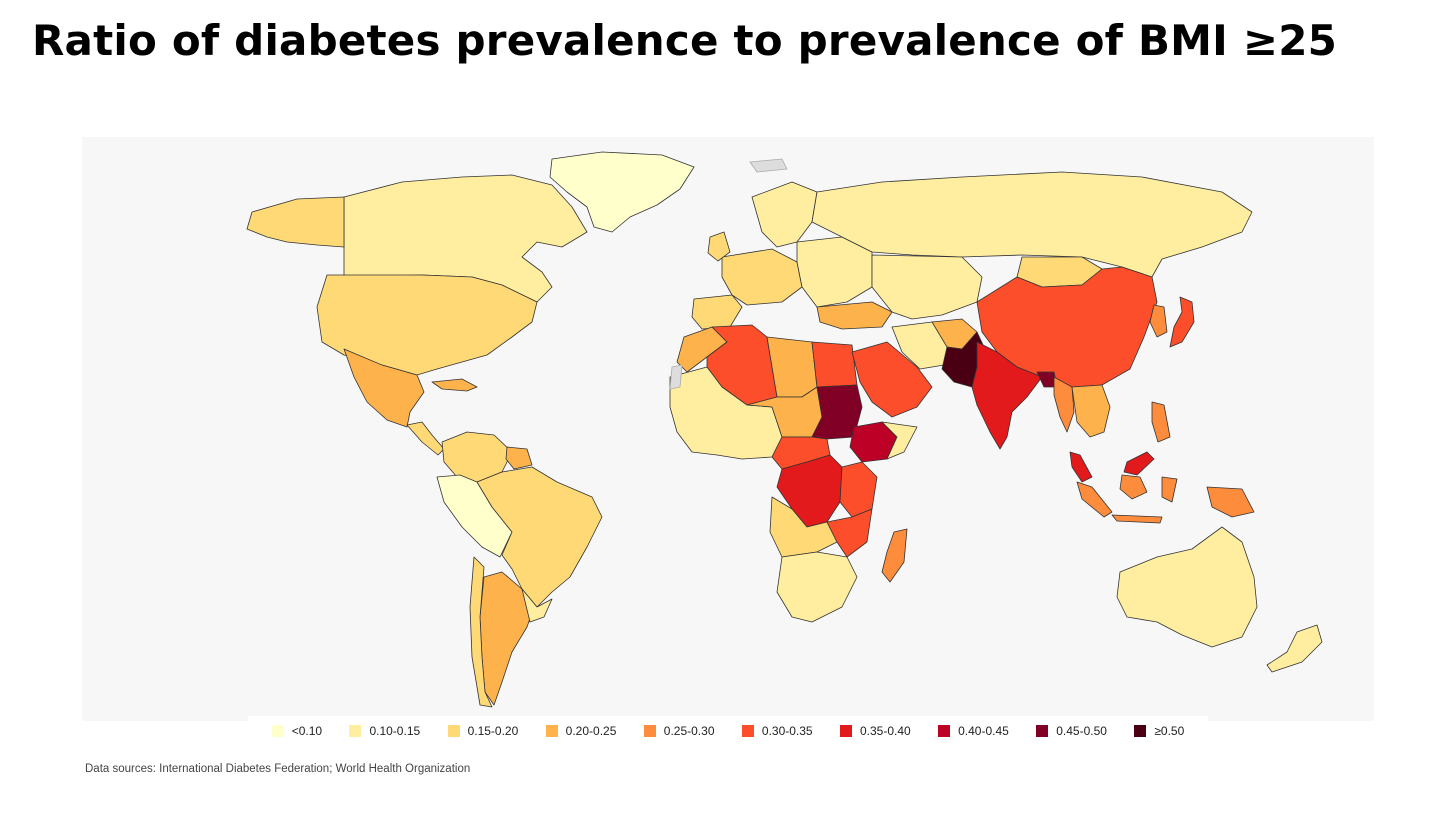 The width and height of the screenshot is (1456, 832). I want to click on region-scandinavia, so click(784, 214).